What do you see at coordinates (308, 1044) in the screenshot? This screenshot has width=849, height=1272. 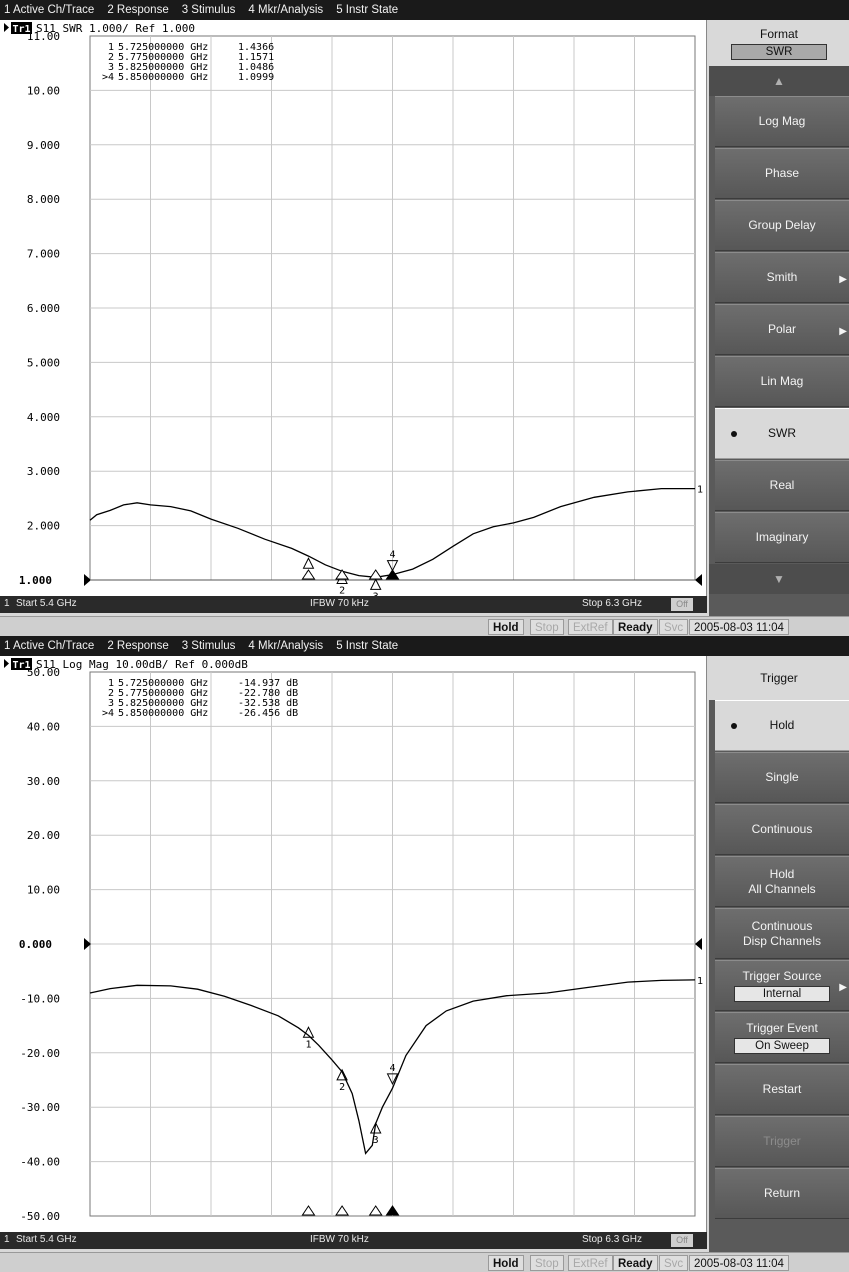 I see `marker-label: 1` at bounding box center [308, 1044].